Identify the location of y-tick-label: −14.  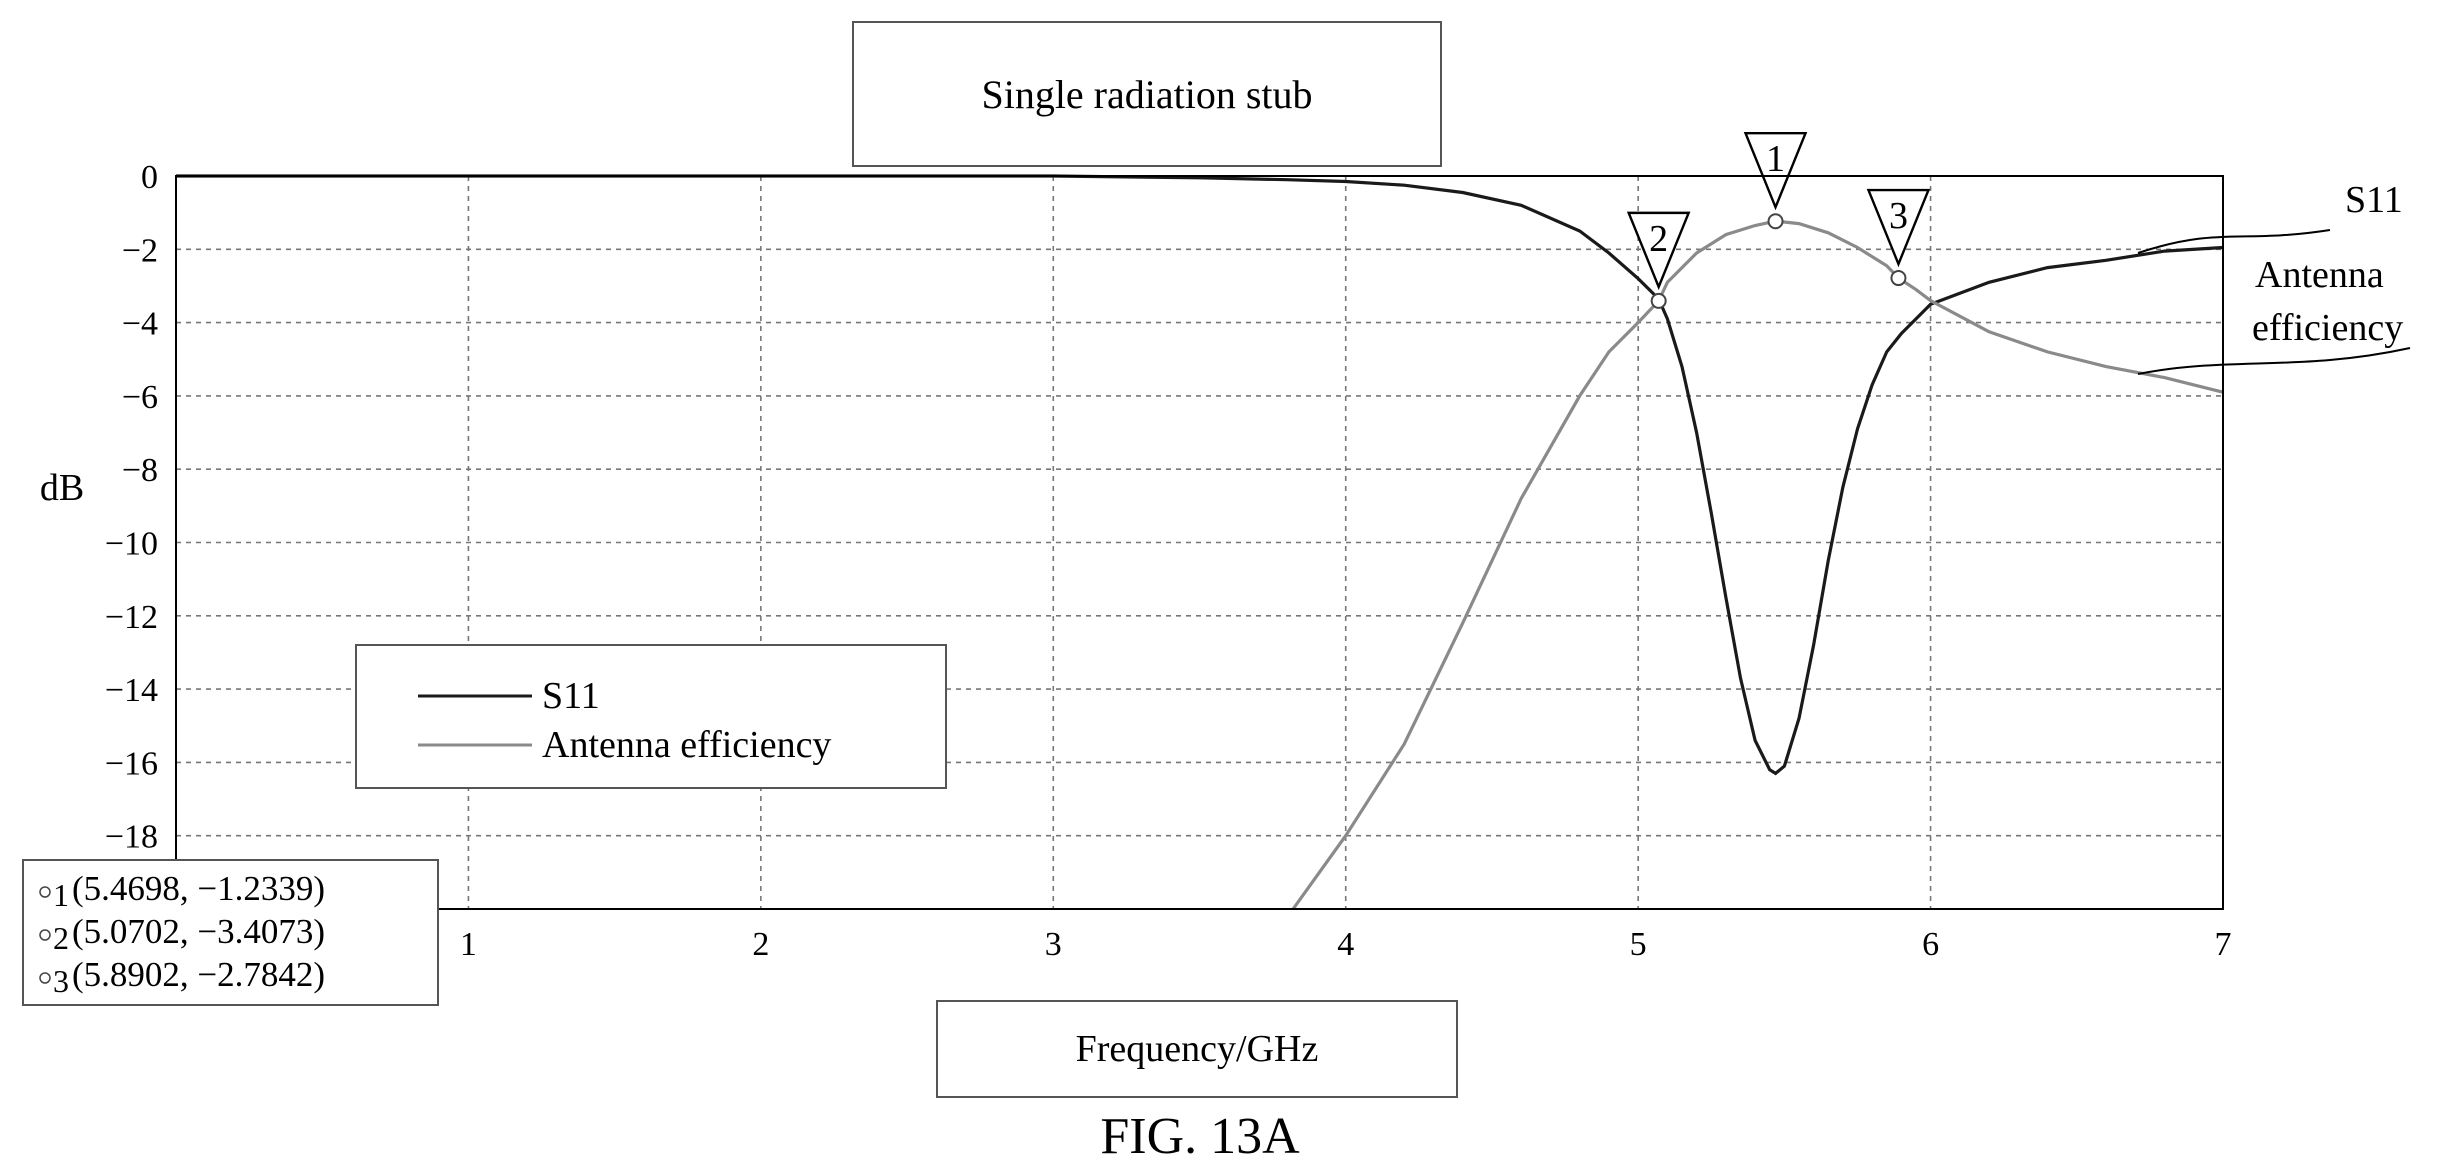
(131, 690).